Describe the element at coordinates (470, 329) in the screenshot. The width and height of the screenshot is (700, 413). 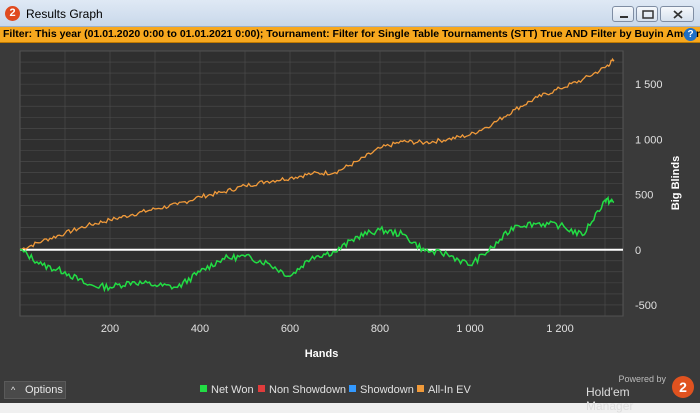
I see `x-tick-label: 1 000` at that location.